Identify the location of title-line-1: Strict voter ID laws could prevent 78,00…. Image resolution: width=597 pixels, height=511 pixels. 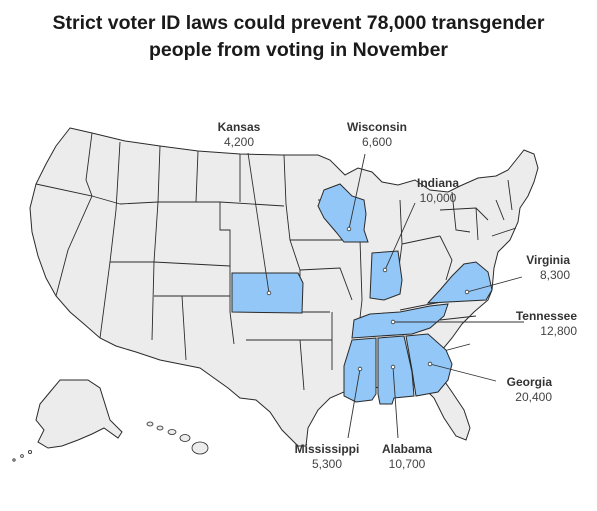
(298, 23).